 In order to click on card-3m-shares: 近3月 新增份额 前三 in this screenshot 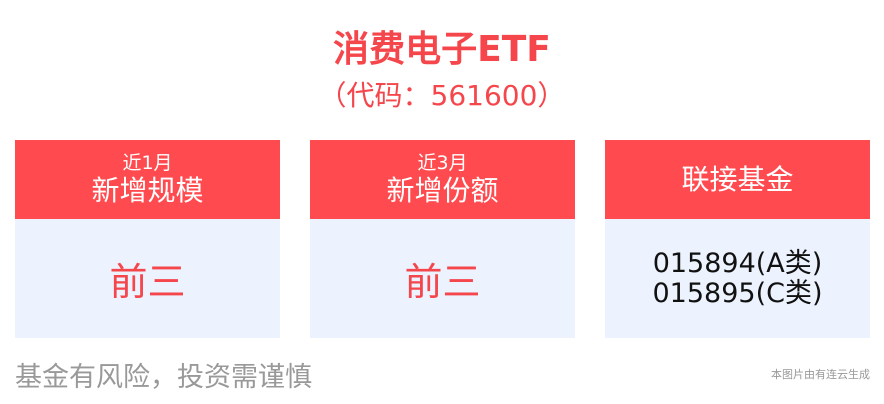, I will do `click(442, 239)`.